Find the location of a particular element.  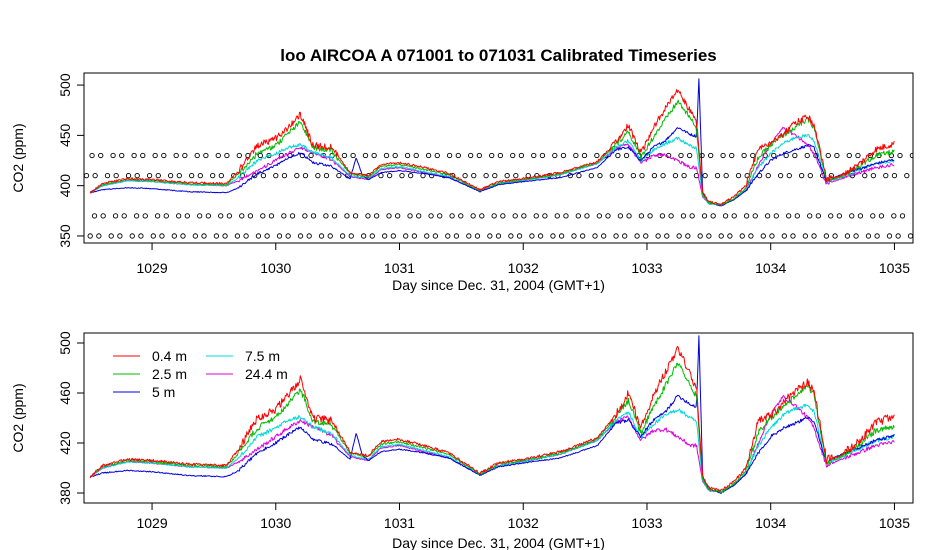

y-tick-label: 420 is located at coordinates (65, 443).